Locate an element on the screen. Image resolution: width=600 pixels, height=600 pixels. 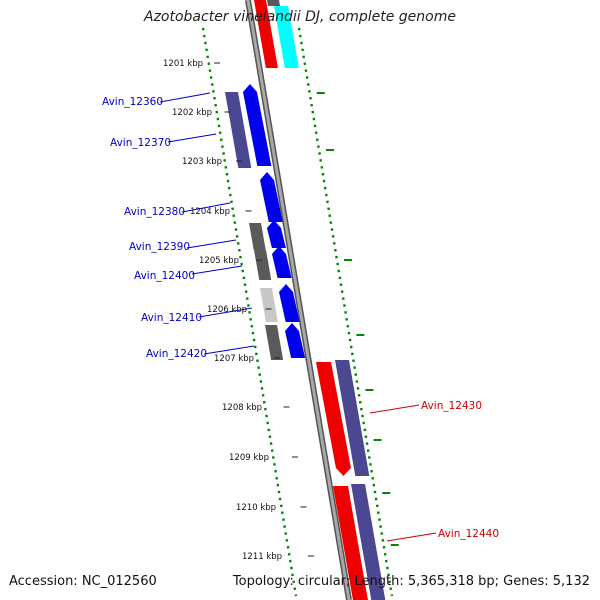
gene-label-avin-12400: Avin_12400 is located at coordinates (164, 276).